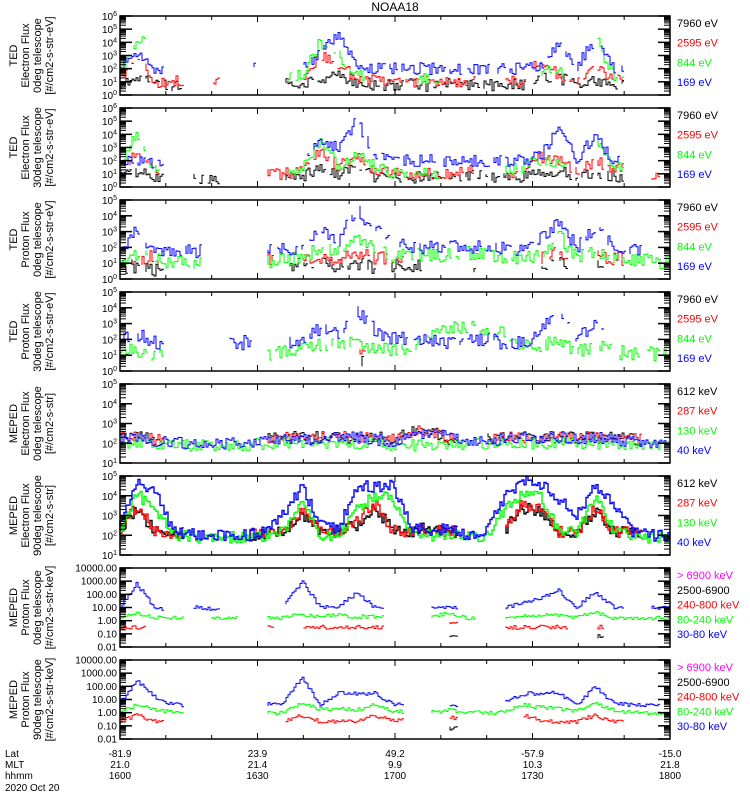  Describe the element at coordinates (258, 754) in the screenshot. I see `tick-lat: 23.9` at that location.